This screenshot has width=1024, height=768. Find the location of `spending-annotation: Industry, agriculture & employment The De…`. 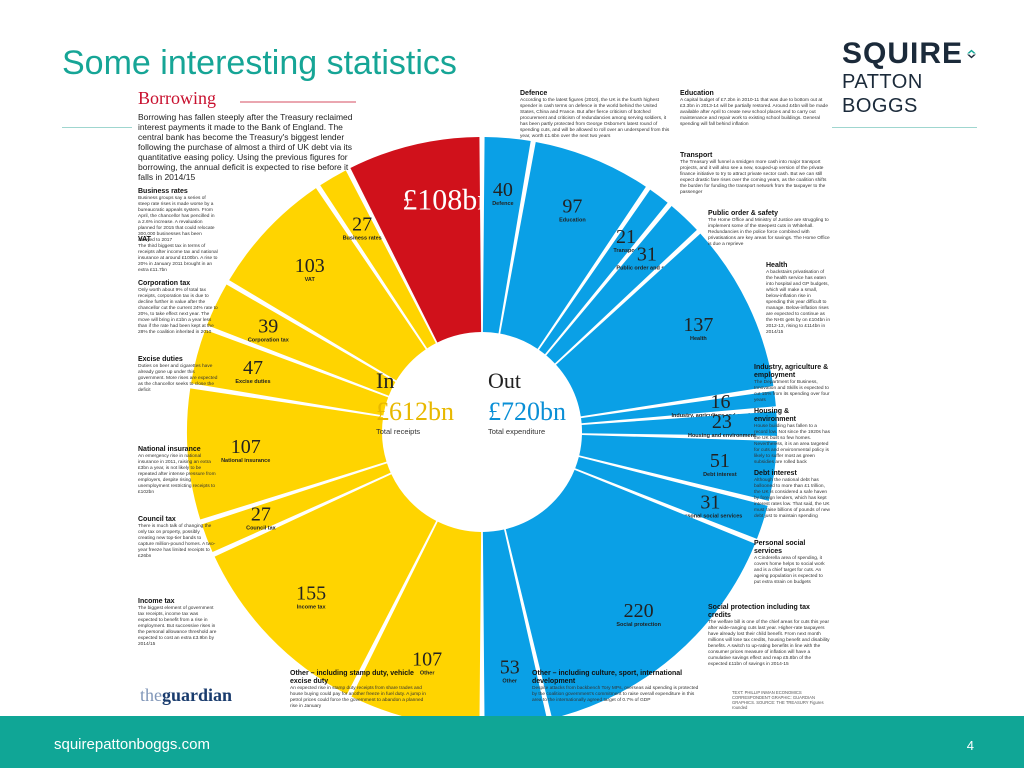

spending-annotation: Industry, agriculture & employment The De… is located at coordinates (792, 384).